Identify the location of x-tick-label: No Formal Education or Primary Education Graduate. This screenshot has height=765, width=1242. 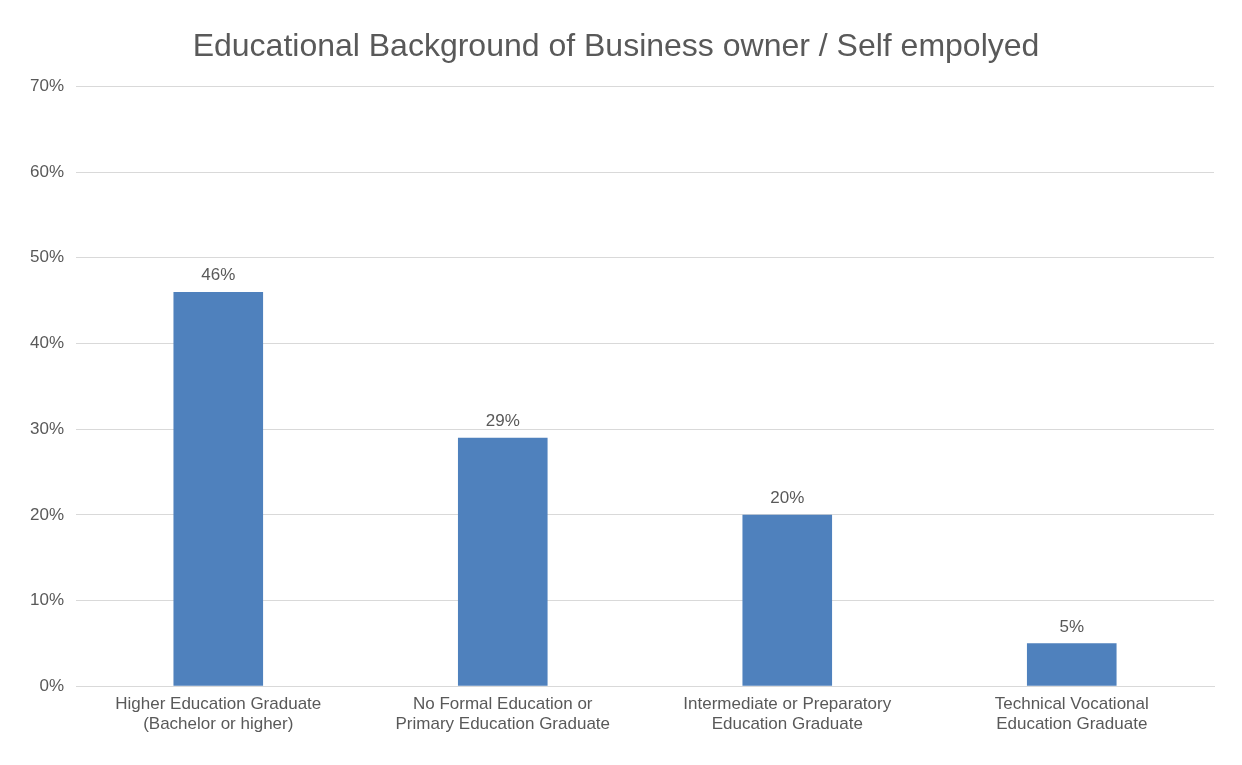
(503, 714).